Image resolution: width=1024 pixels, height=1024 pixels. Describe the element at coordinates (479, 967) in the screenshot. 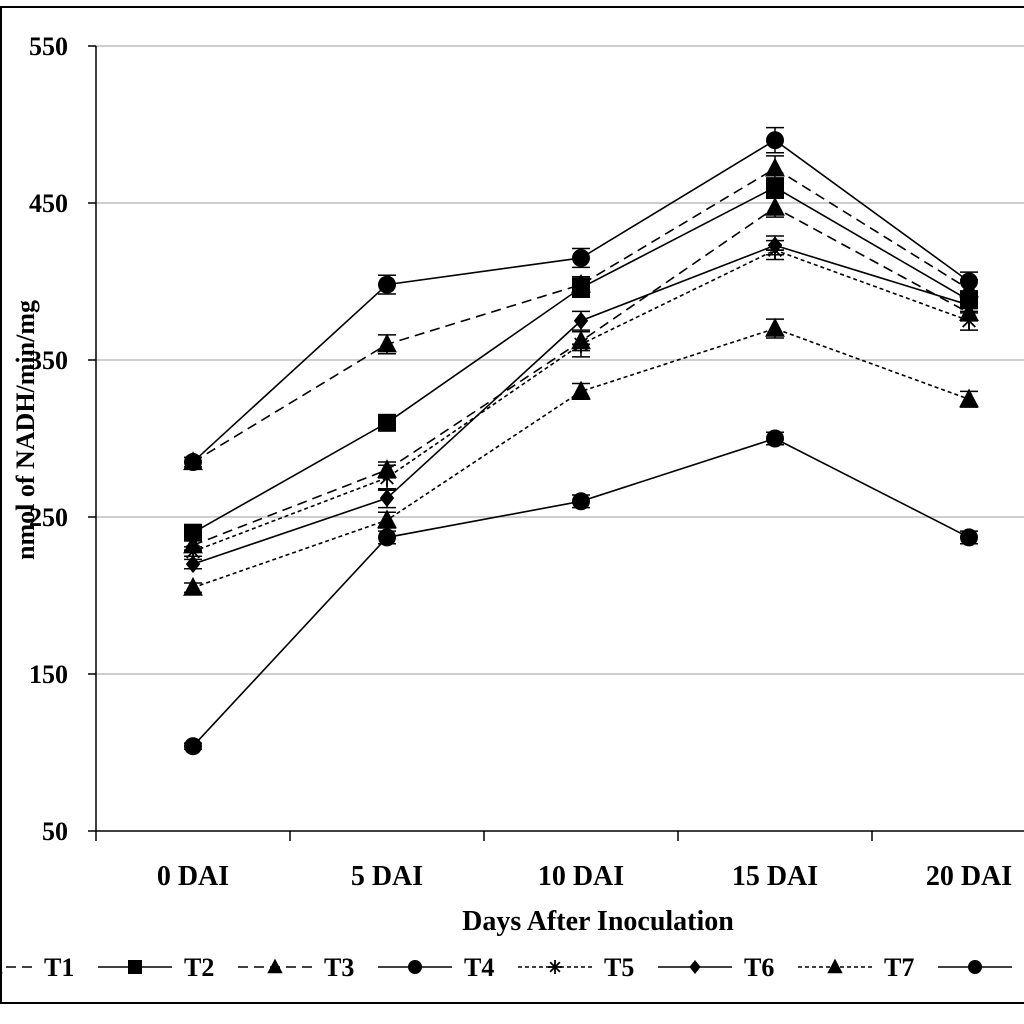

I see `legend-label: T4` at that location.